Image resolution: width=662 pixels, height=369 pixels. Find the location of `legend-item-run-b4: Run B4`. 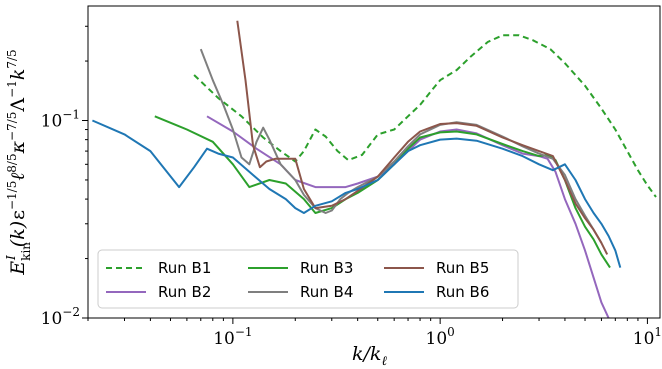

legend-item-run-b4: Run B4 is located at coordinates (300, 292).